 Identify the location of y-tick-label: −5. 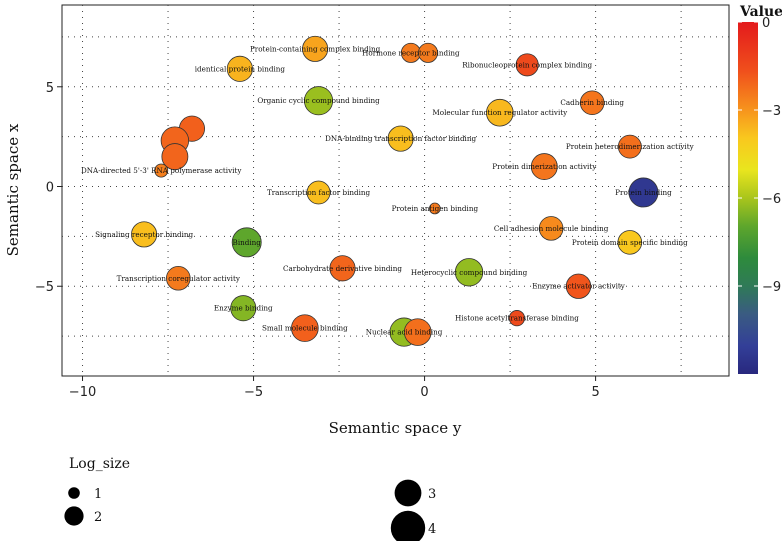
(44, 287).